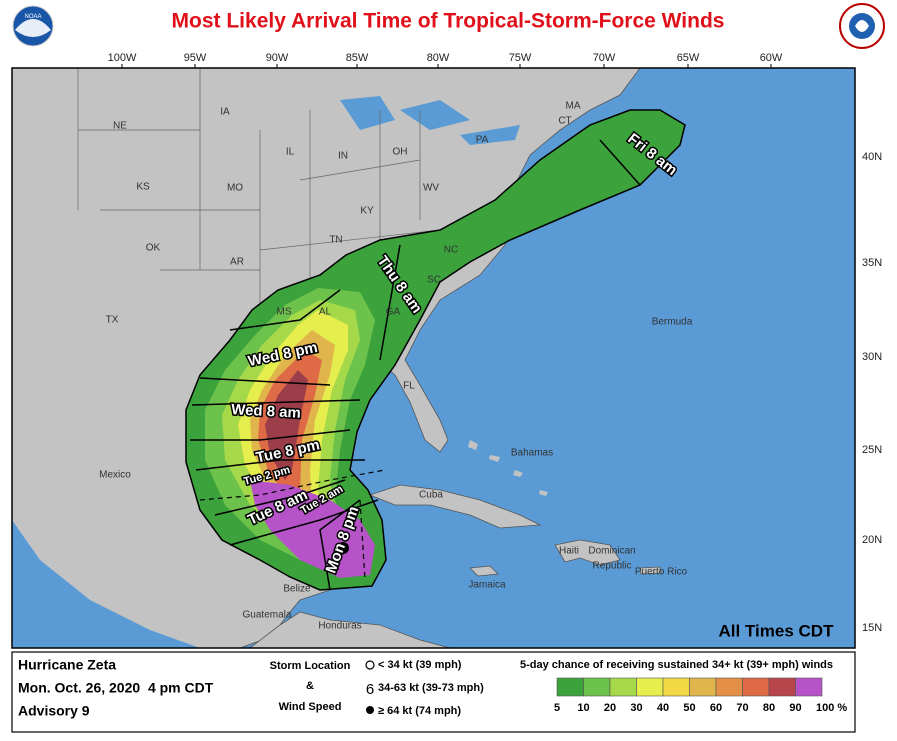  What do you see at coordinates (32, 17) in the screenshot?
I see `svg-text: NOAA` at bounding box center [32, 17].